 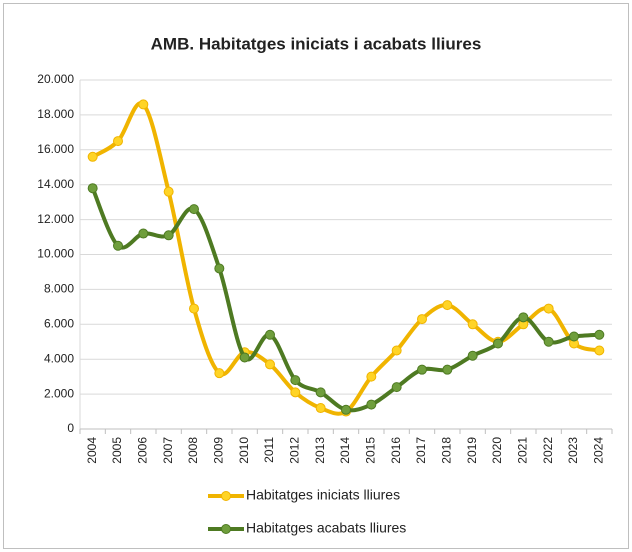 I want to click on y-tick-label: 20.000, so click(x=55, y=79).